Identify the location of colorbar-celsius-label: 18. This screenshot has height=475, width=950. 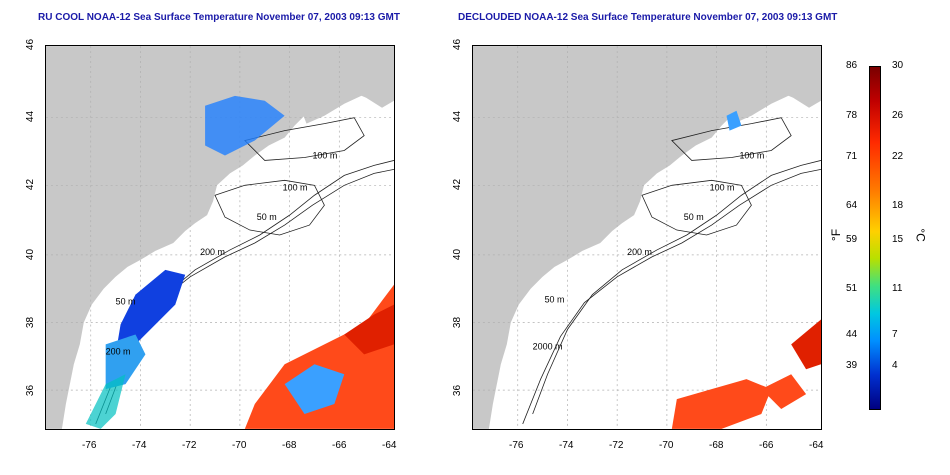
(898, 205).